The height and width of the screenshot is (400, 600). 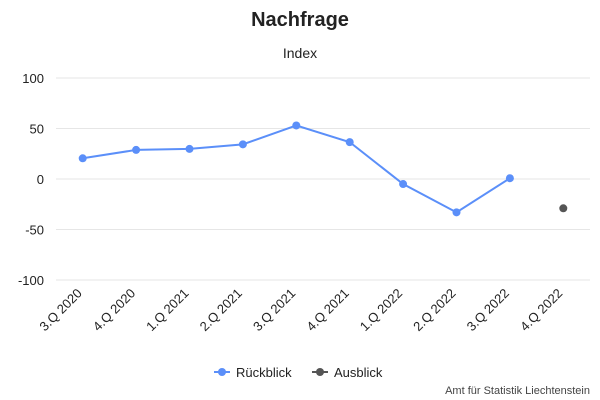 I want to click on x-tick-label: 2.Q 2021, so click(x=221, y=310).